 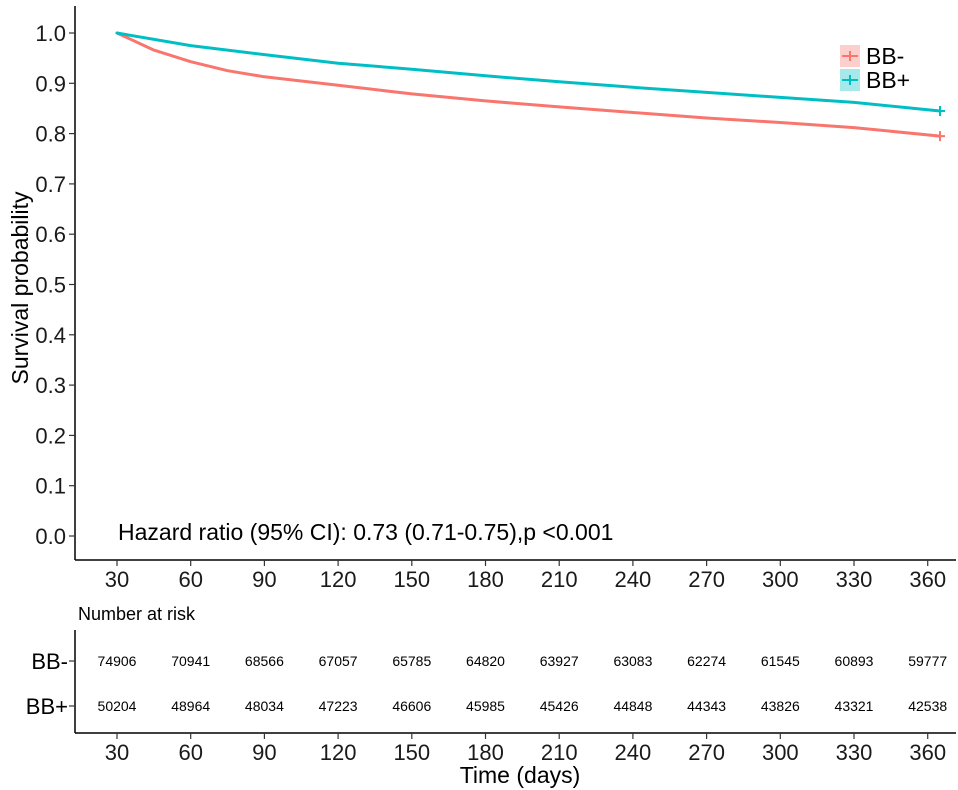 What do you see at coordinates (559, 706) in the screenshot?
I see `risk-cell-value: 45426` at bounding box center [559, 706].